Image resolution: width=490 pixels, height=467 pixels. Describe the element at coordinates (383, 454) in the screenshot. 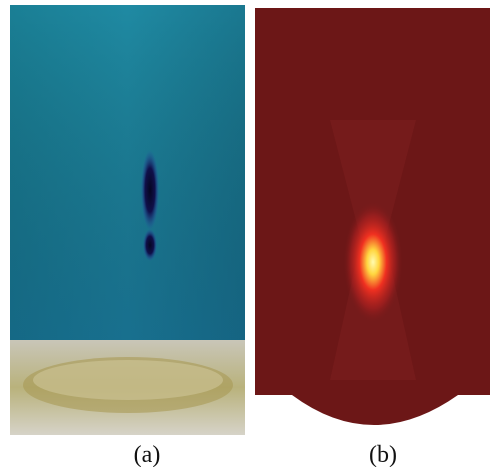

I see `panel-label: (b)` at that location.